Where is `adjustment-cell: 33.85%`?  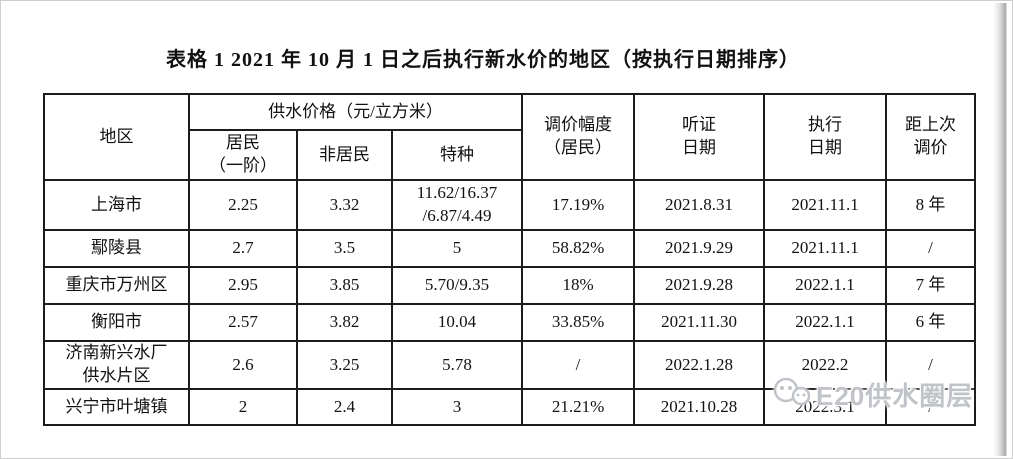 adjustment-cell: 33.85% is located at coordinates (578, 322).